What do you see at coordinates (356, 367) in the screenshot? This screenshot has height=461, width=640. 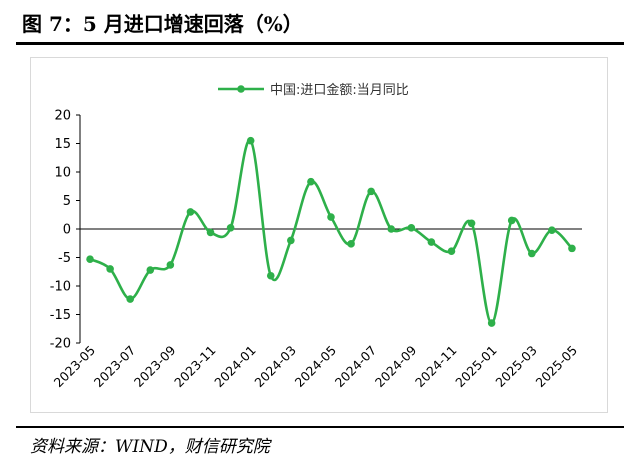 I see `x-tick-label: 2024-07` at bounding box center [356, 367].